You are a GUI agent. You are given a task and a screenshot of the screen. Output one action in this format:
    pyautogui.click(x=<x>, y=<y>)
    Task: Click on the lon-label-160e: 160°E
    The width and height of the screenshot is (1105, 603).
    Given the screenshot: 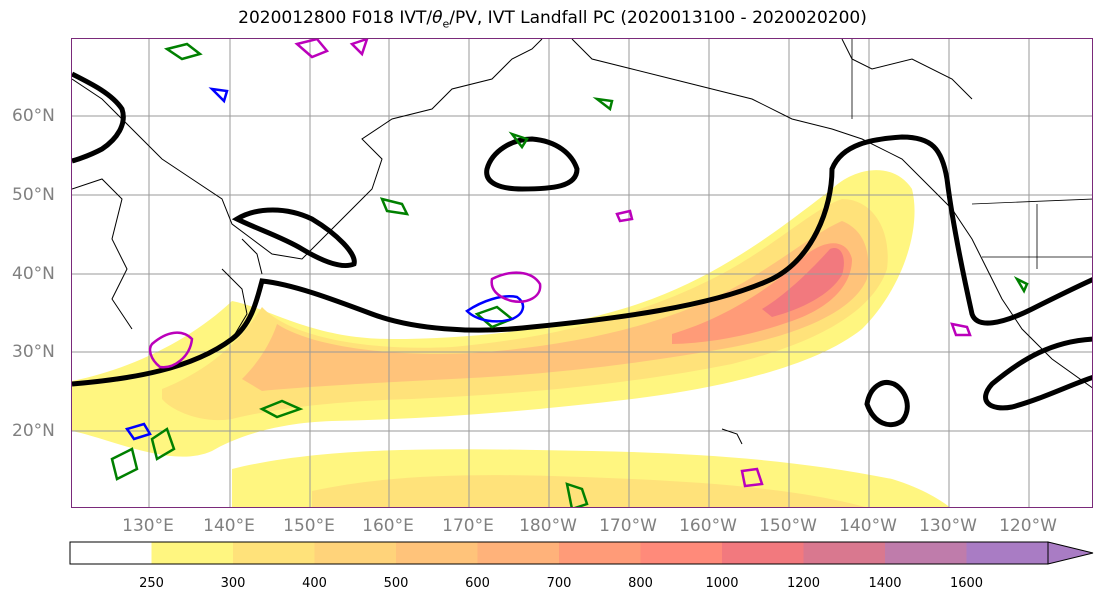 What is the action you would take?
    pyautogui.click(x=388, y=526)
    